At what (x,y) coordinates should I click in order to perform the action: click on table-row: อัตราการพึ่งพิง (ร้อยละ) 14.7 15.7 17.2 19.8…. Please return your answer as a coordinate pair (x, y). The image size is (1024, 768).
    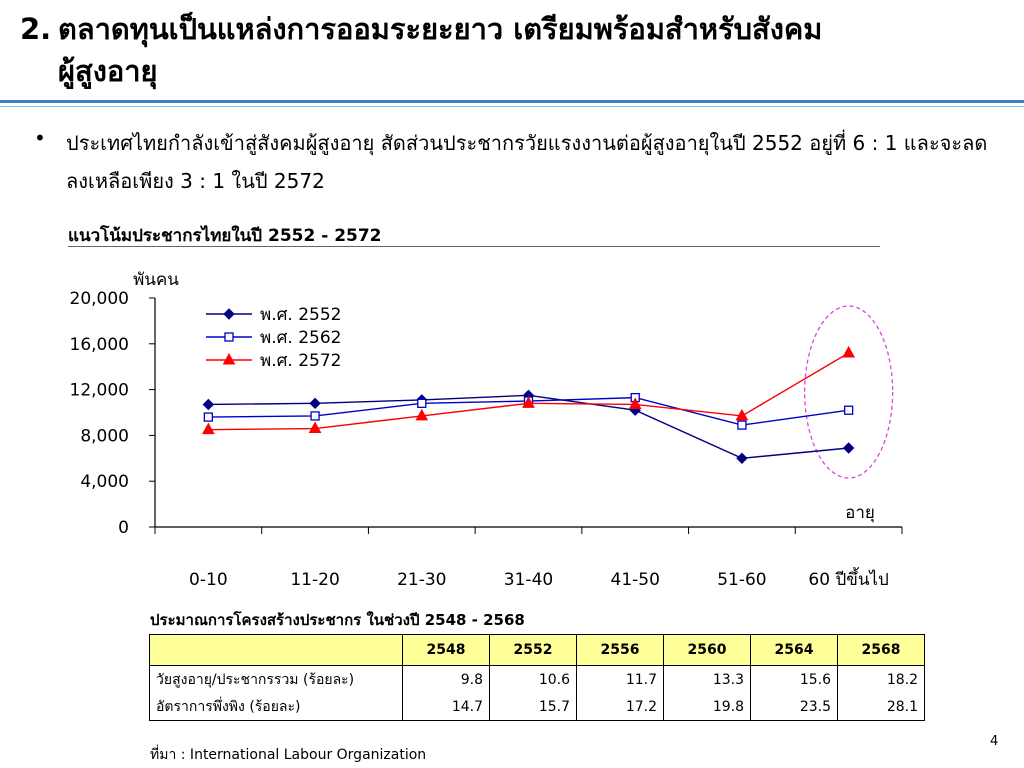
    Looking at the image, I should click on (537, 707).